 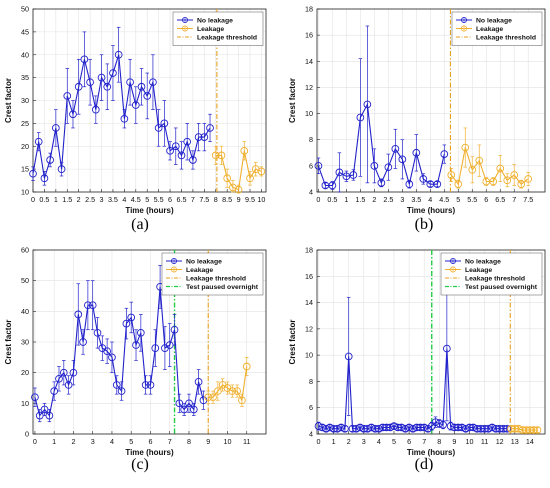 What do you see at coordinates (193, 199) in the screenshot?
I see `x-tick-label: 7` at bounding box center [193, 199].